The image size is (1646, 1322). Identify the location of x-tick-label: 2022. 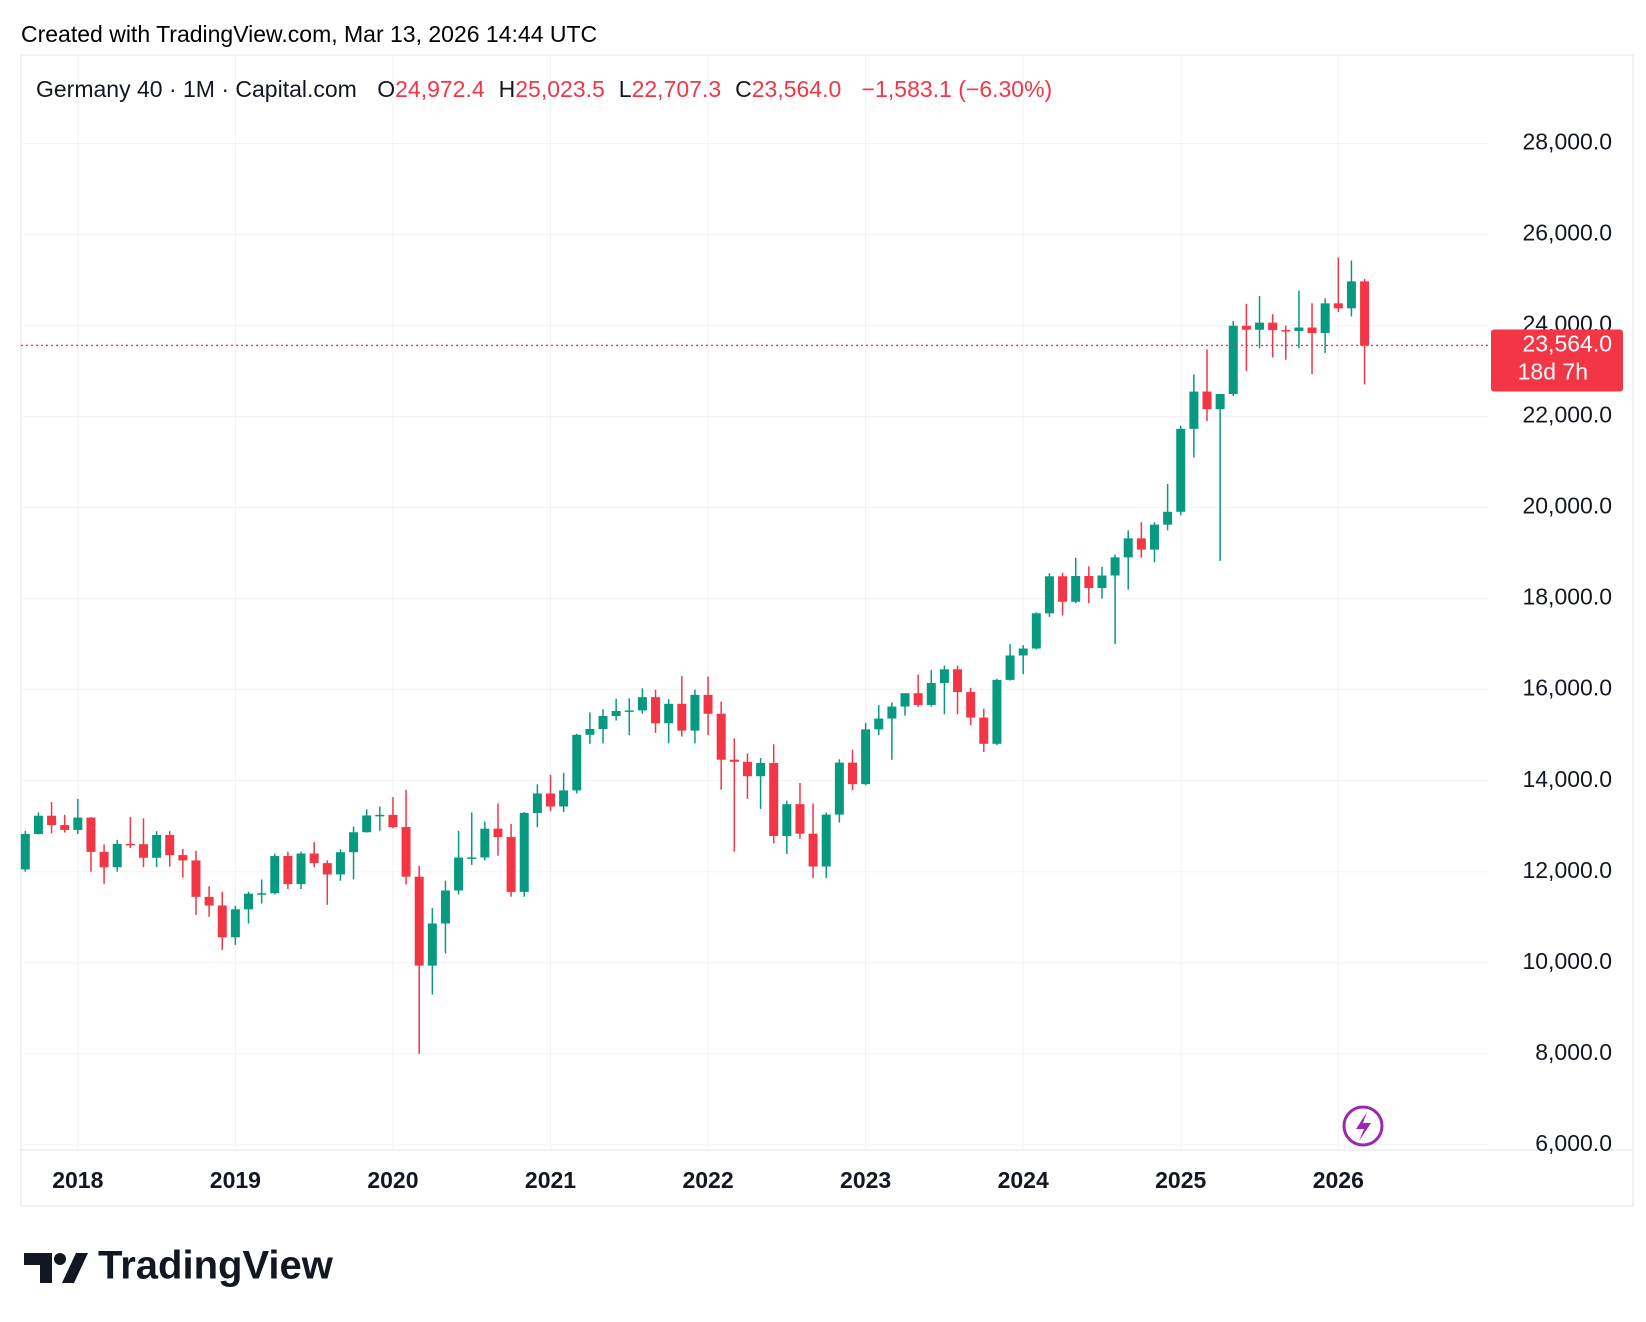
(707, 1180).